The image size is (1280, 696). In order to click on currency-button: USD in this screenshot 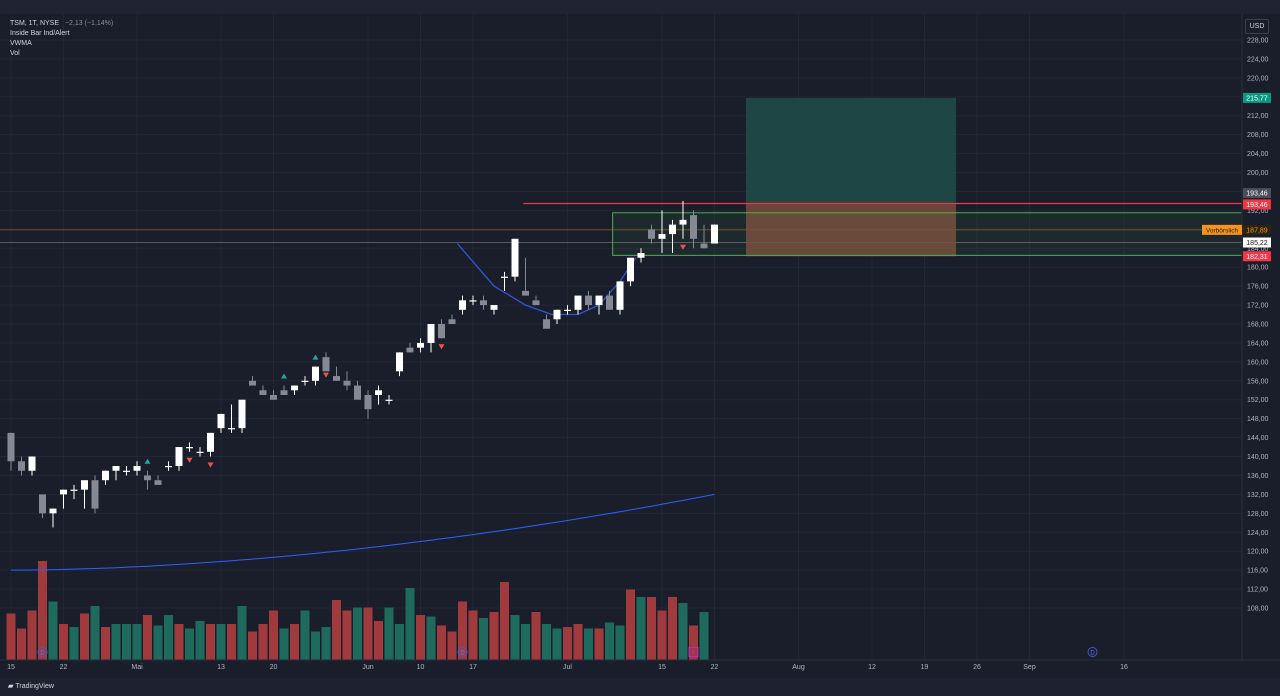, I will do `click(1257, 26)`.